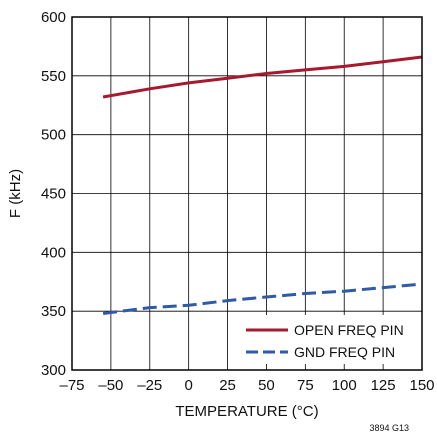 Image resolution: width=437 pixels, height=437 pixels. What do you see at coordinates (53, 17) in the screenshot?
I see `y-tick-label: 600` at bounding box center [53, 17].